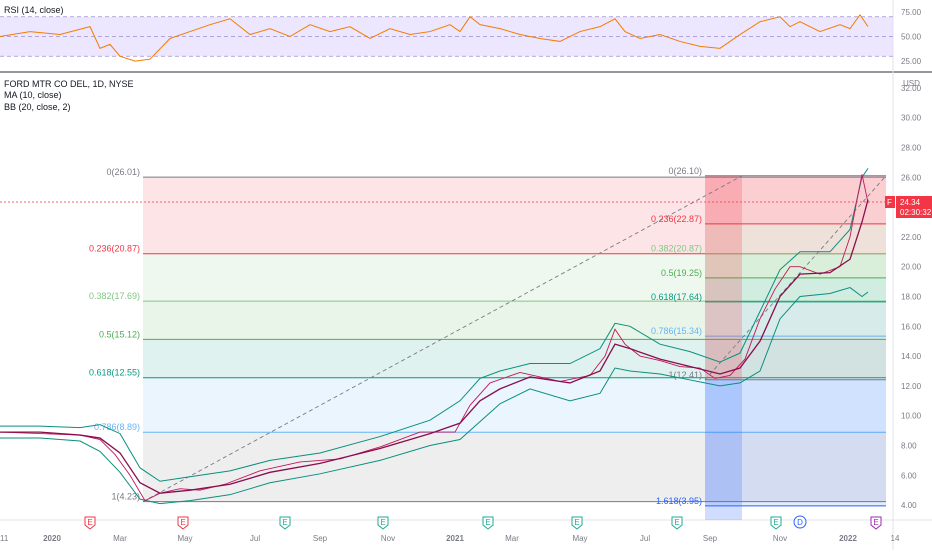 This screenshot has height=555, width=932. Describe the element at coordinates (911, 148) in the screenshot. I see `price-tick-label: 28.00` at that location.